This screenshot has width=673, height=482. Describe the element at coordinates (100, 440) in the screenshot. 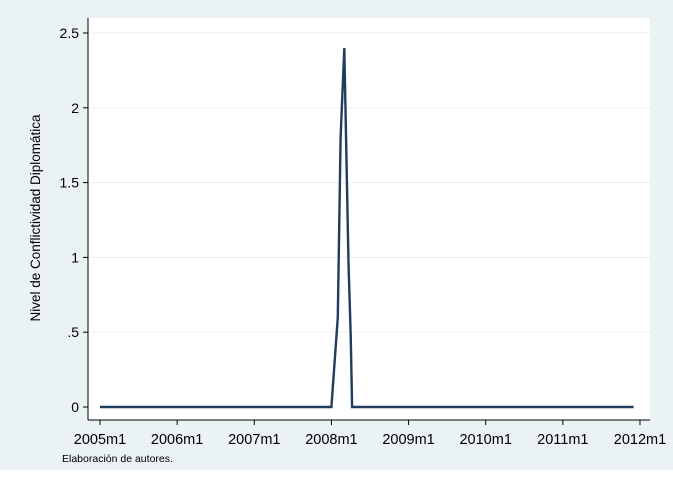

I see `x-tick-label: 2005m1` at that location.